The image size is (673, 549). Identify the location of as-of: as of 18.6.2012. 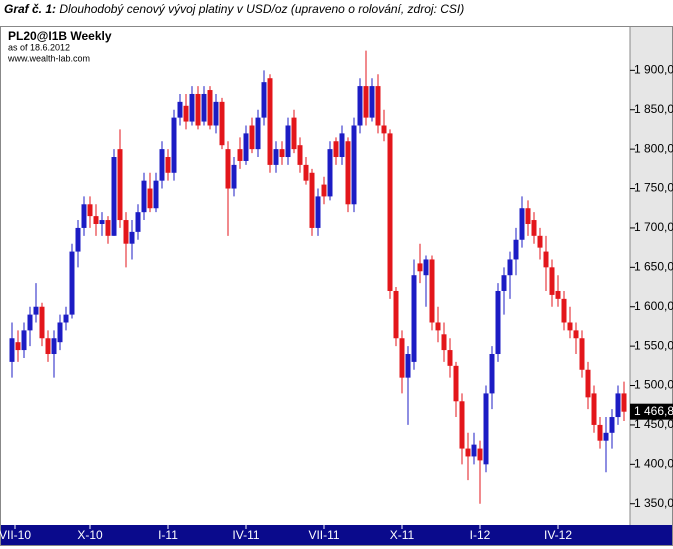
(39, 47).